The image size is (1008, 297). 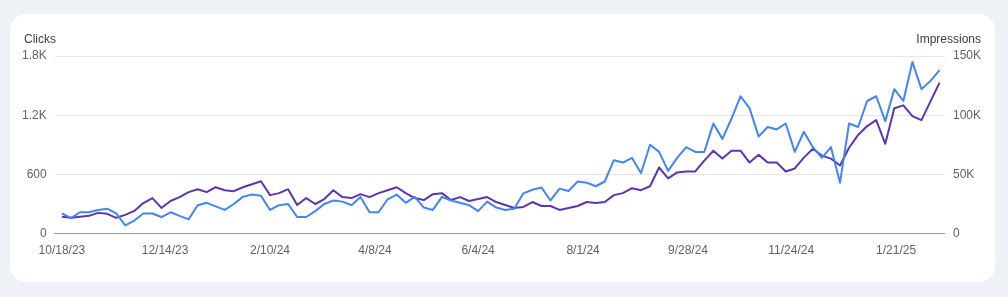 I want to click on y2-axis-title: Impressions, so click(x=948, y=39).